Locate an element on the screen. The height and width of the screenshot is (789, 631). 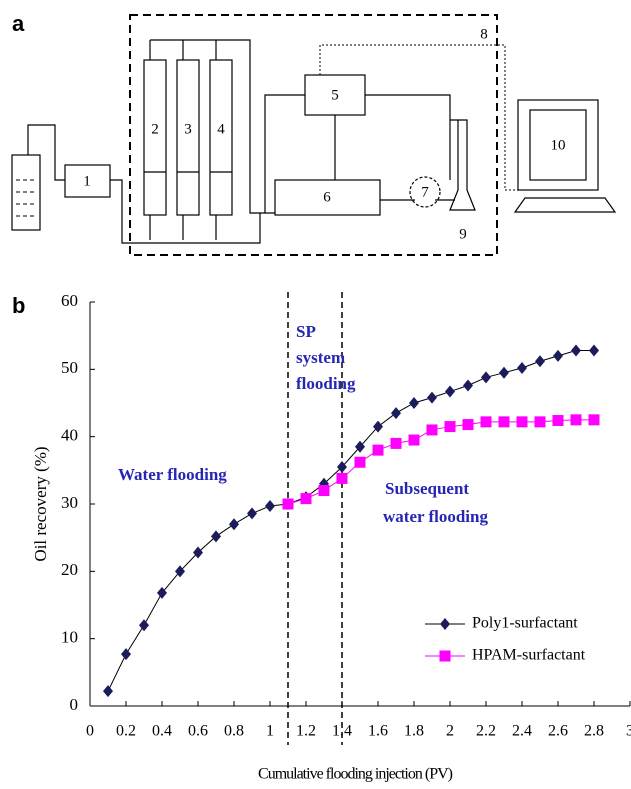
x-tick-label: 2.4 is located at coordinates (522, 731).